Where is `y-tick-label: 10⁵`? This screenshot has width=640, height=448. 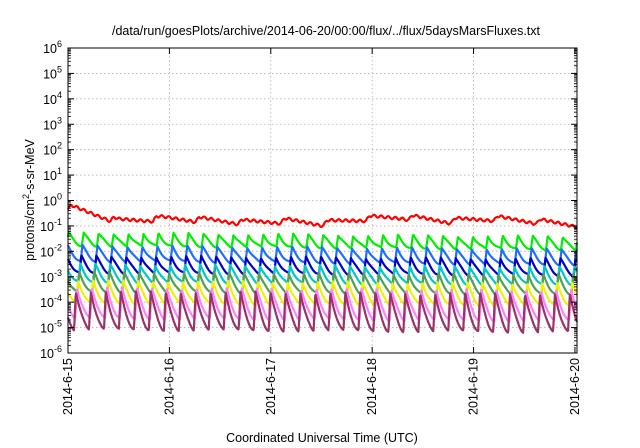 y-tick-label: 10⁵ is located at coordinates (52, 72).